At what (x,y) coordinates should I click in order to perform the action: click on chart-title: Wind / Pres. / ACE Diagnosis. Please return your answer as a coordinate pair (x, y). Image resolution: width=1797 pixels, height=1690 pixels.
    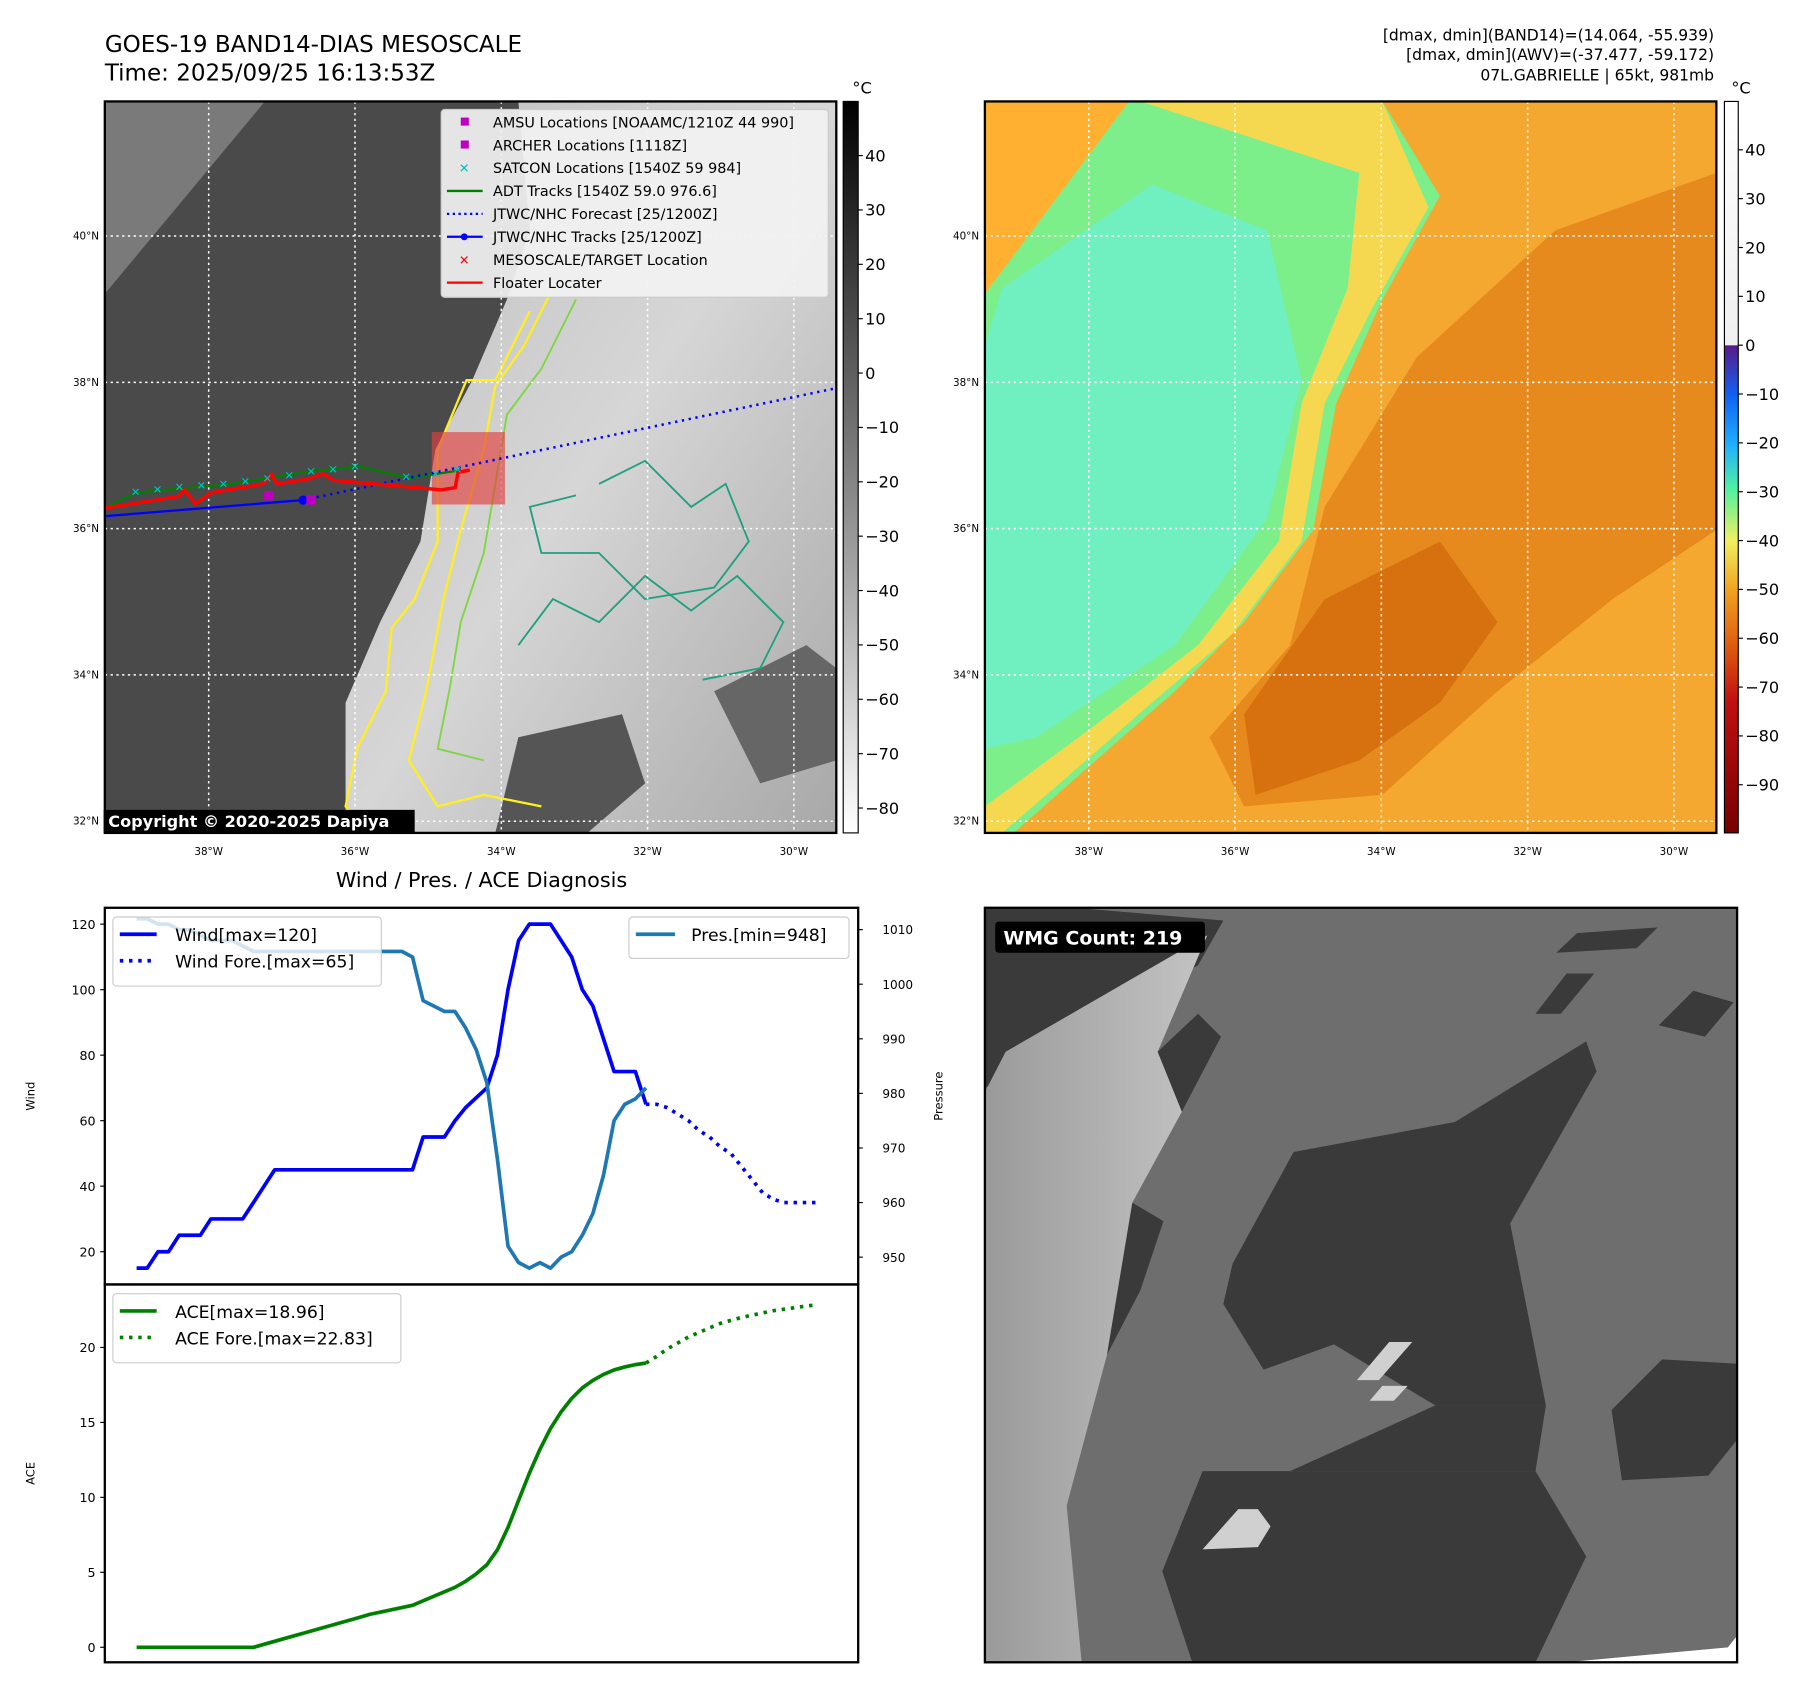
    Looking at the image, I should click on (481, 880).